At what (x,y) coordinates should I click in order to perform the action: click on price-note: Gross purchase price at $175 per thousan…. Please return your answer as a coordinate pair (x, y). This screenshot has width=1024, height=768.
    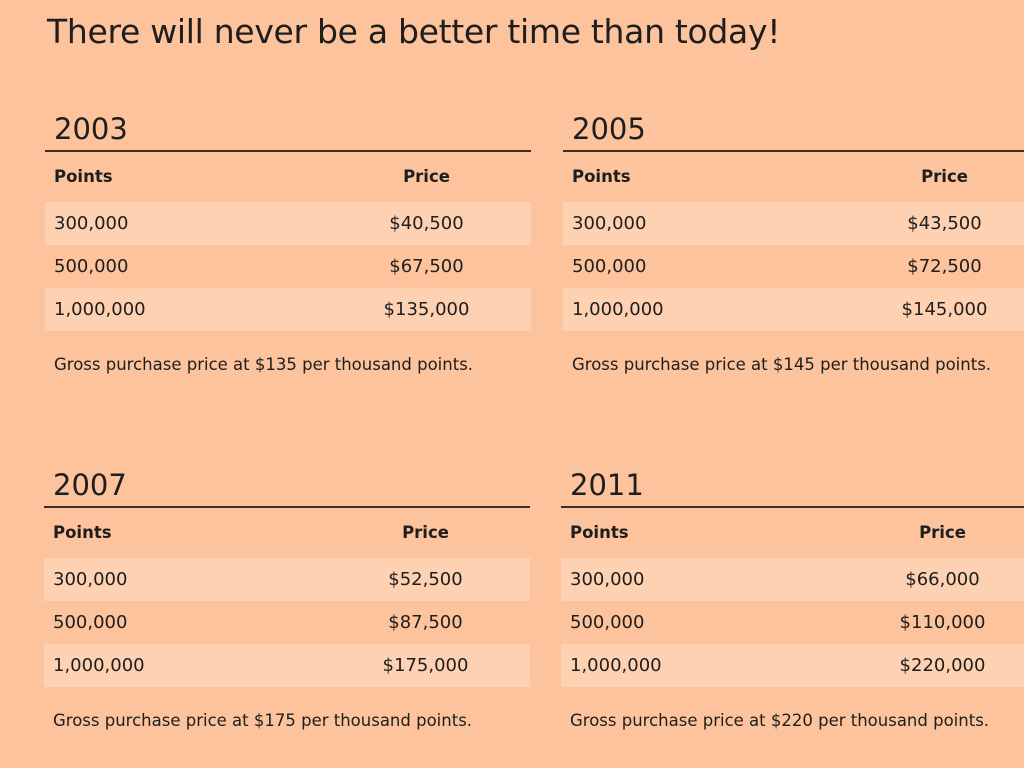
    Looking at the image, I should click on (263, 720).